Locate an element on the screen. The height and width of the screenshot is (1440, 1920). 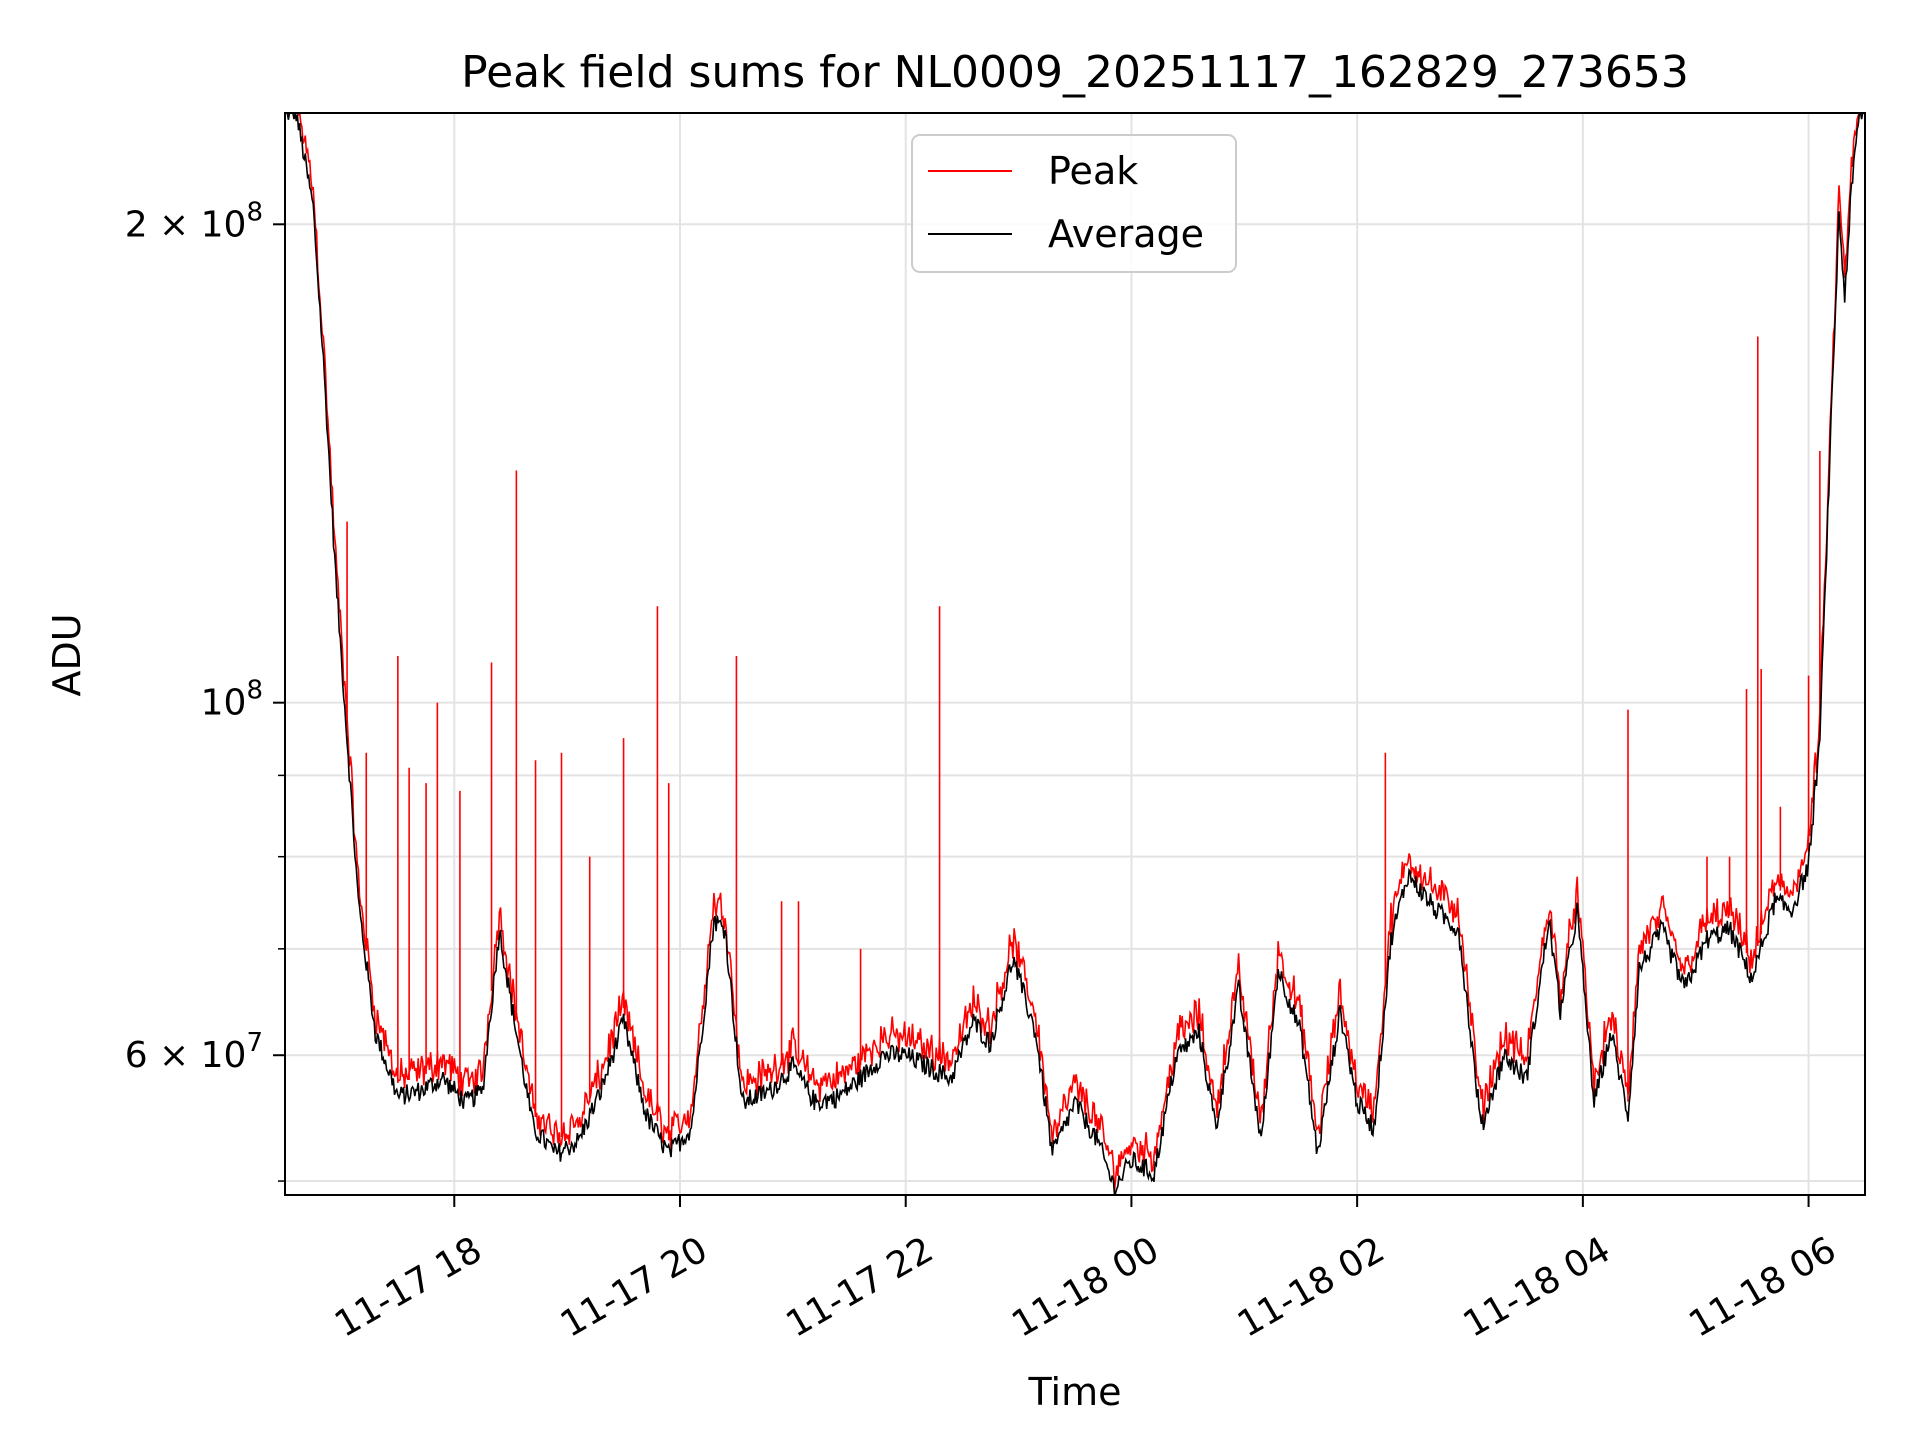
y-tick-label: 2 × 108 is located at coordinates (194, 221).